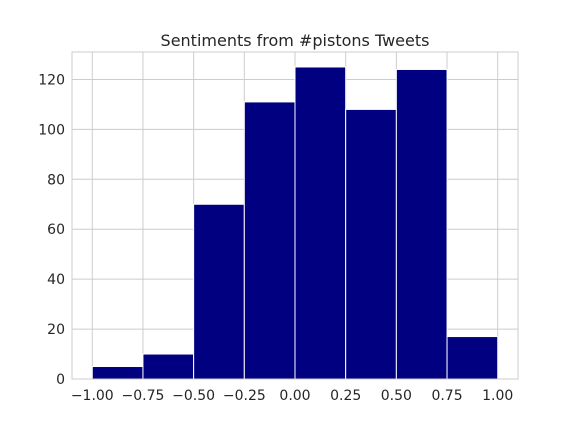 Image resolution: width=576 pixels, height=432 pixels. I want to click on x-tick-label: 0.75, so click(446, 396).